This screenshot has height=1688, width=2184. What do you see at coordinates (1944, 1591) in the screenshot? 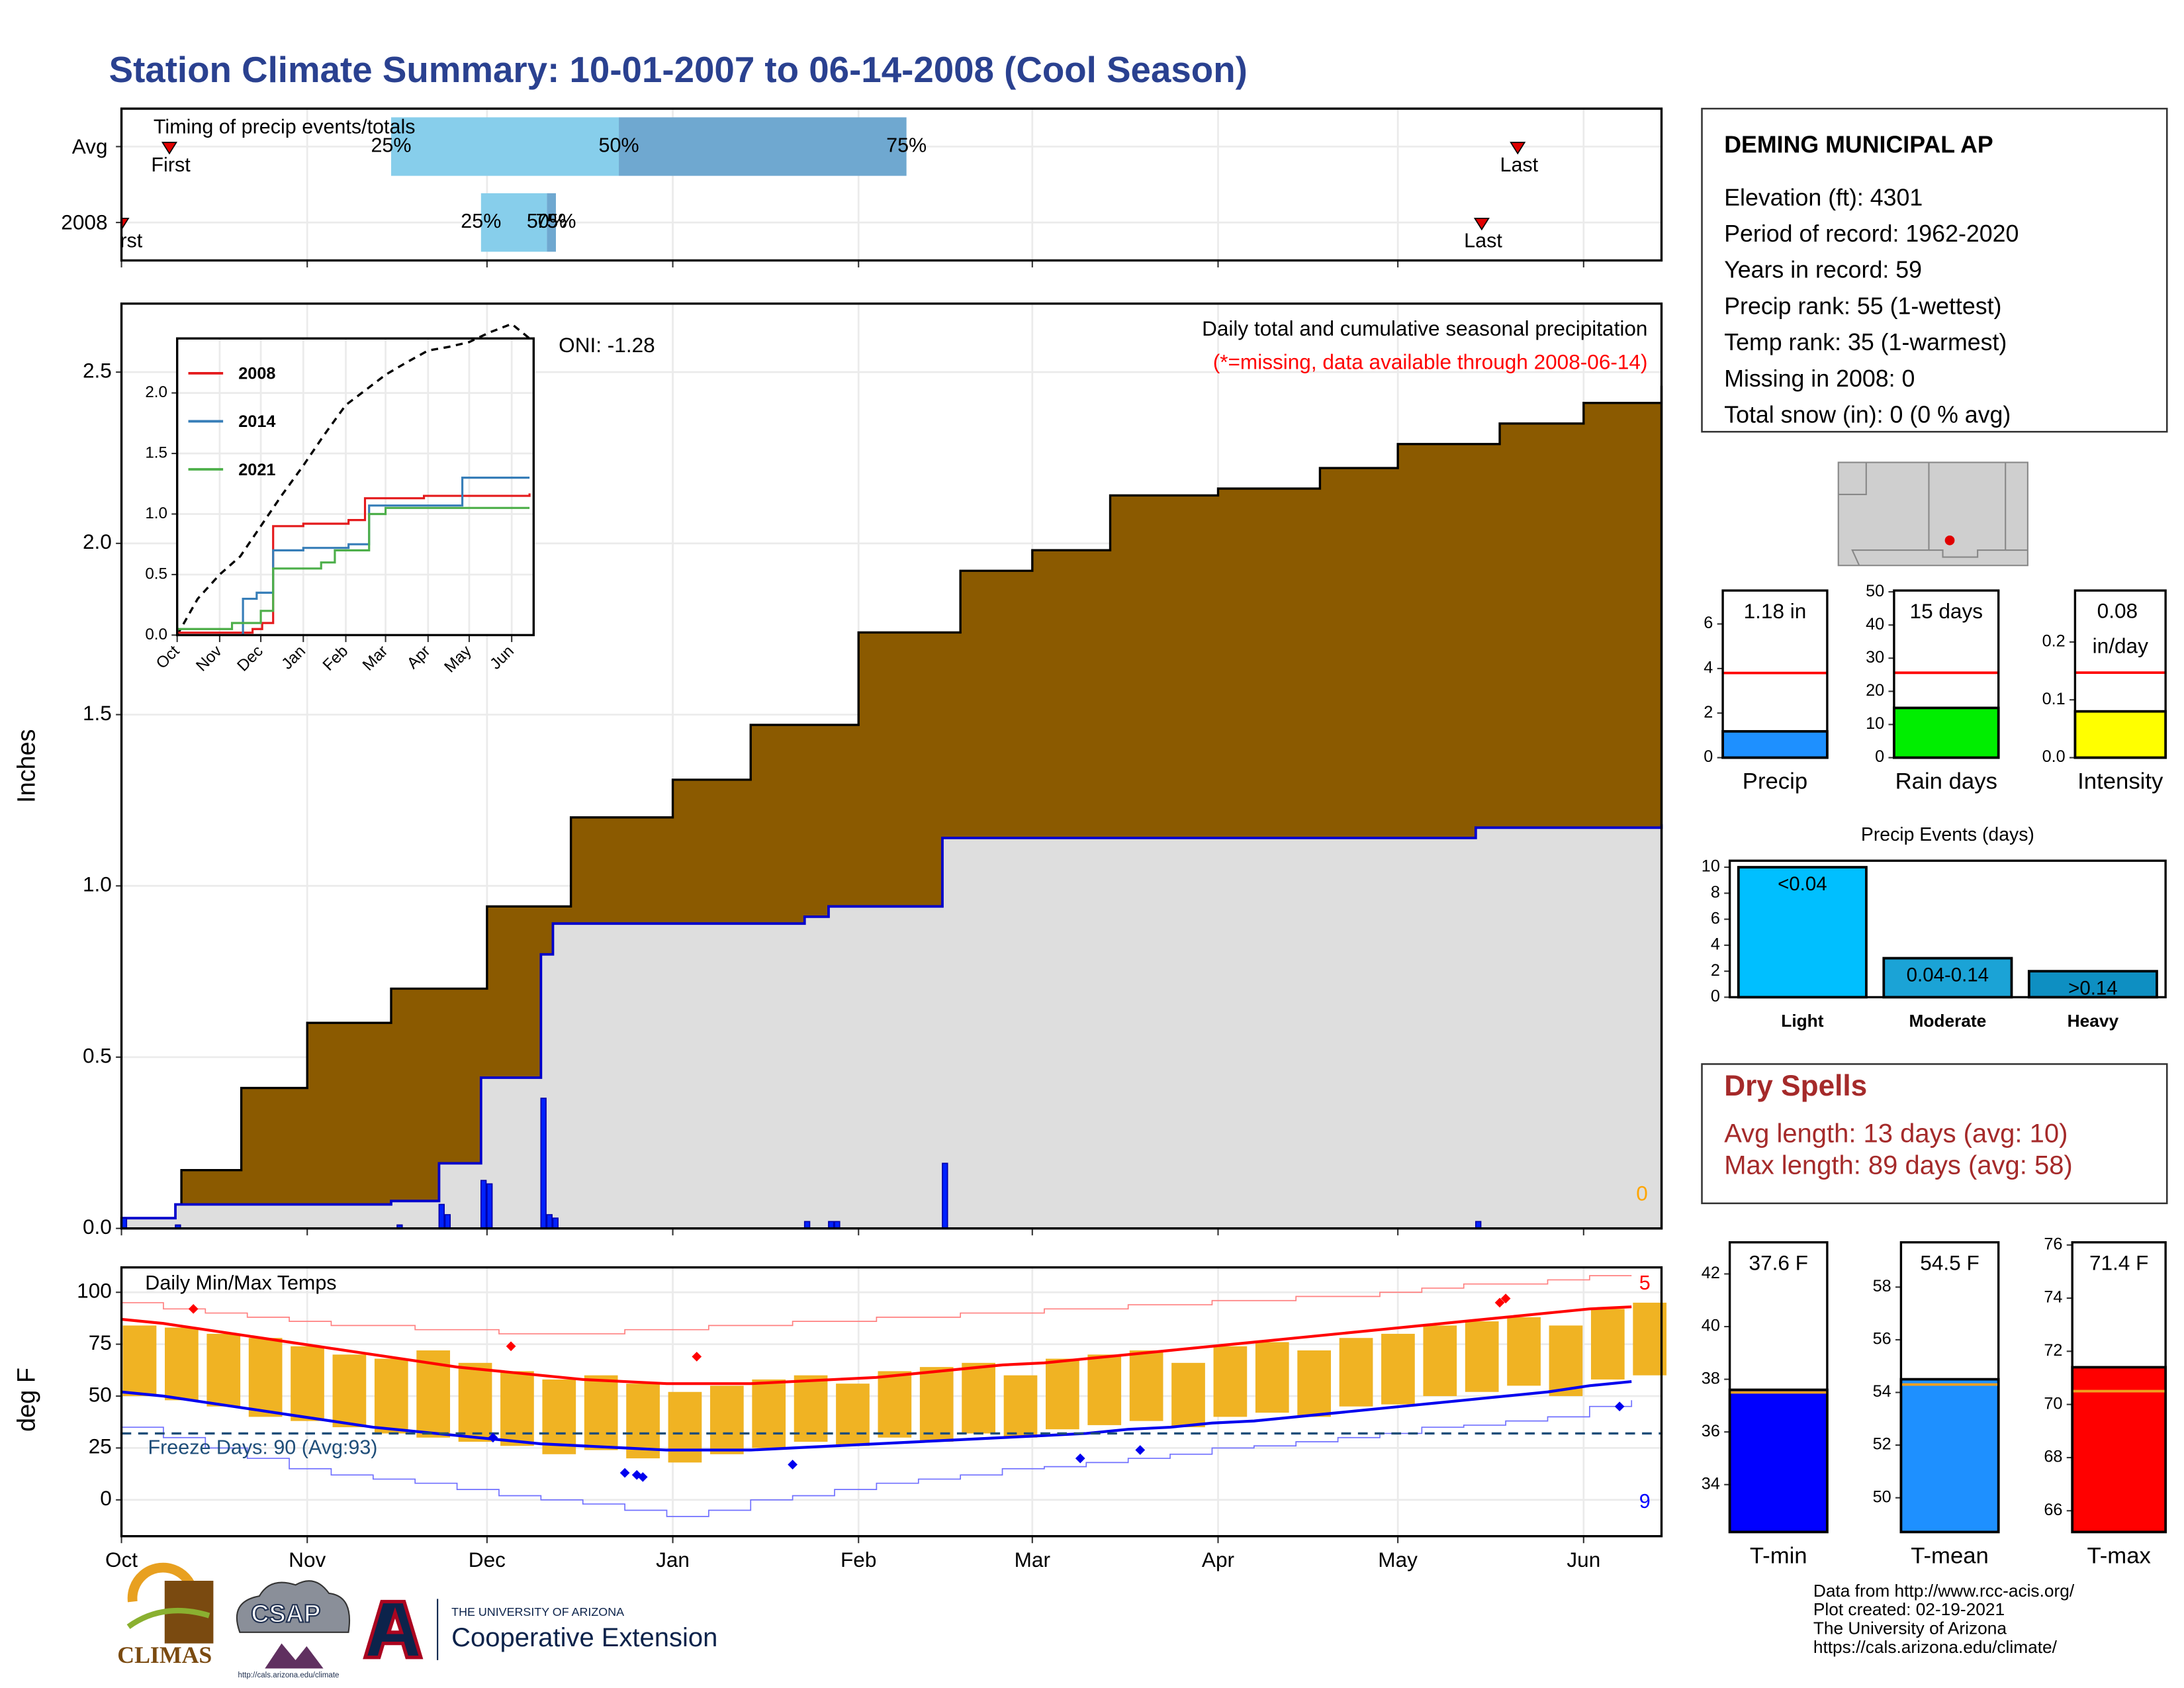
I see `footer-line: Data from http://www.rcc-acis.org/` at bounding box center [1944, 1591].